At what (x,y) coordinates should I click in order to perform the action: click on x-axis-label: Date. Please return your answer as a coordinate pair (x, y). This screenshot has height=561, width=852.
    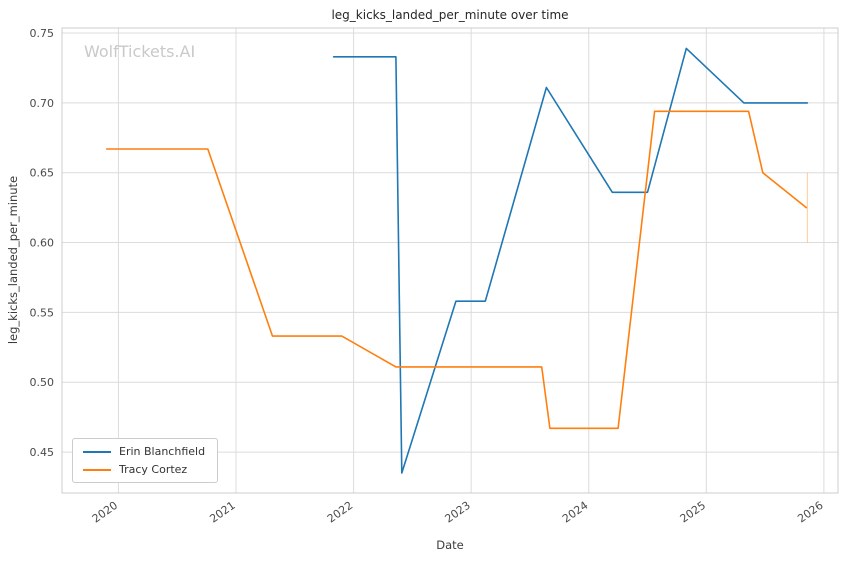
    Looking at the image, I should click on (450, 545).